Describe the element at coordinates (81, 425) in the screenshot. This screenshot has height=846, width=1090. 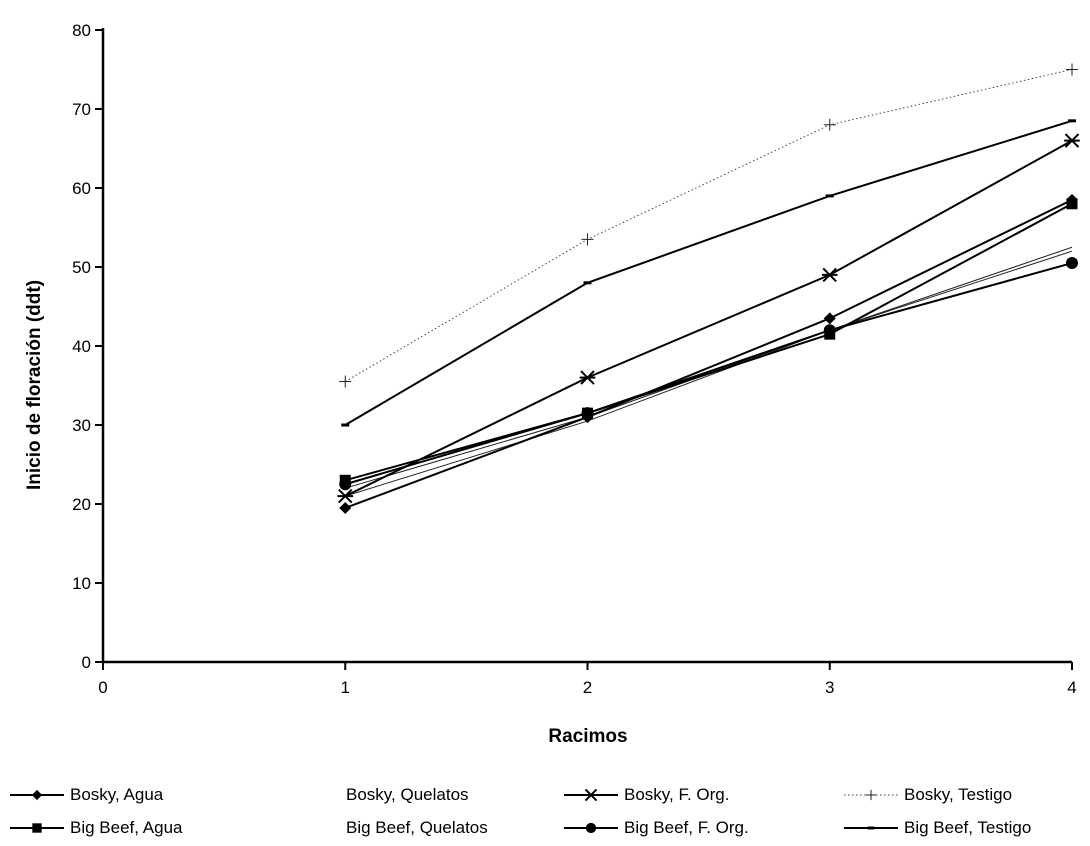
I see `y-tick-label: 30` at that location.